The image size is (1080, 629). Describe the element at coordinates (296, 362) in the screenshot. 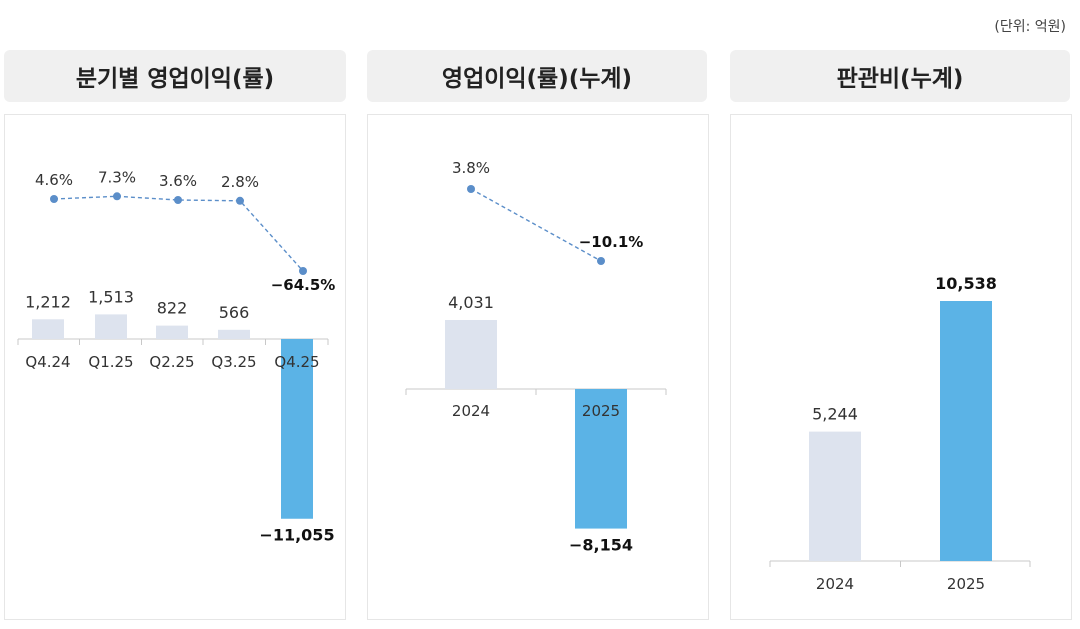

I see `category-label: Q4.25` at that location.